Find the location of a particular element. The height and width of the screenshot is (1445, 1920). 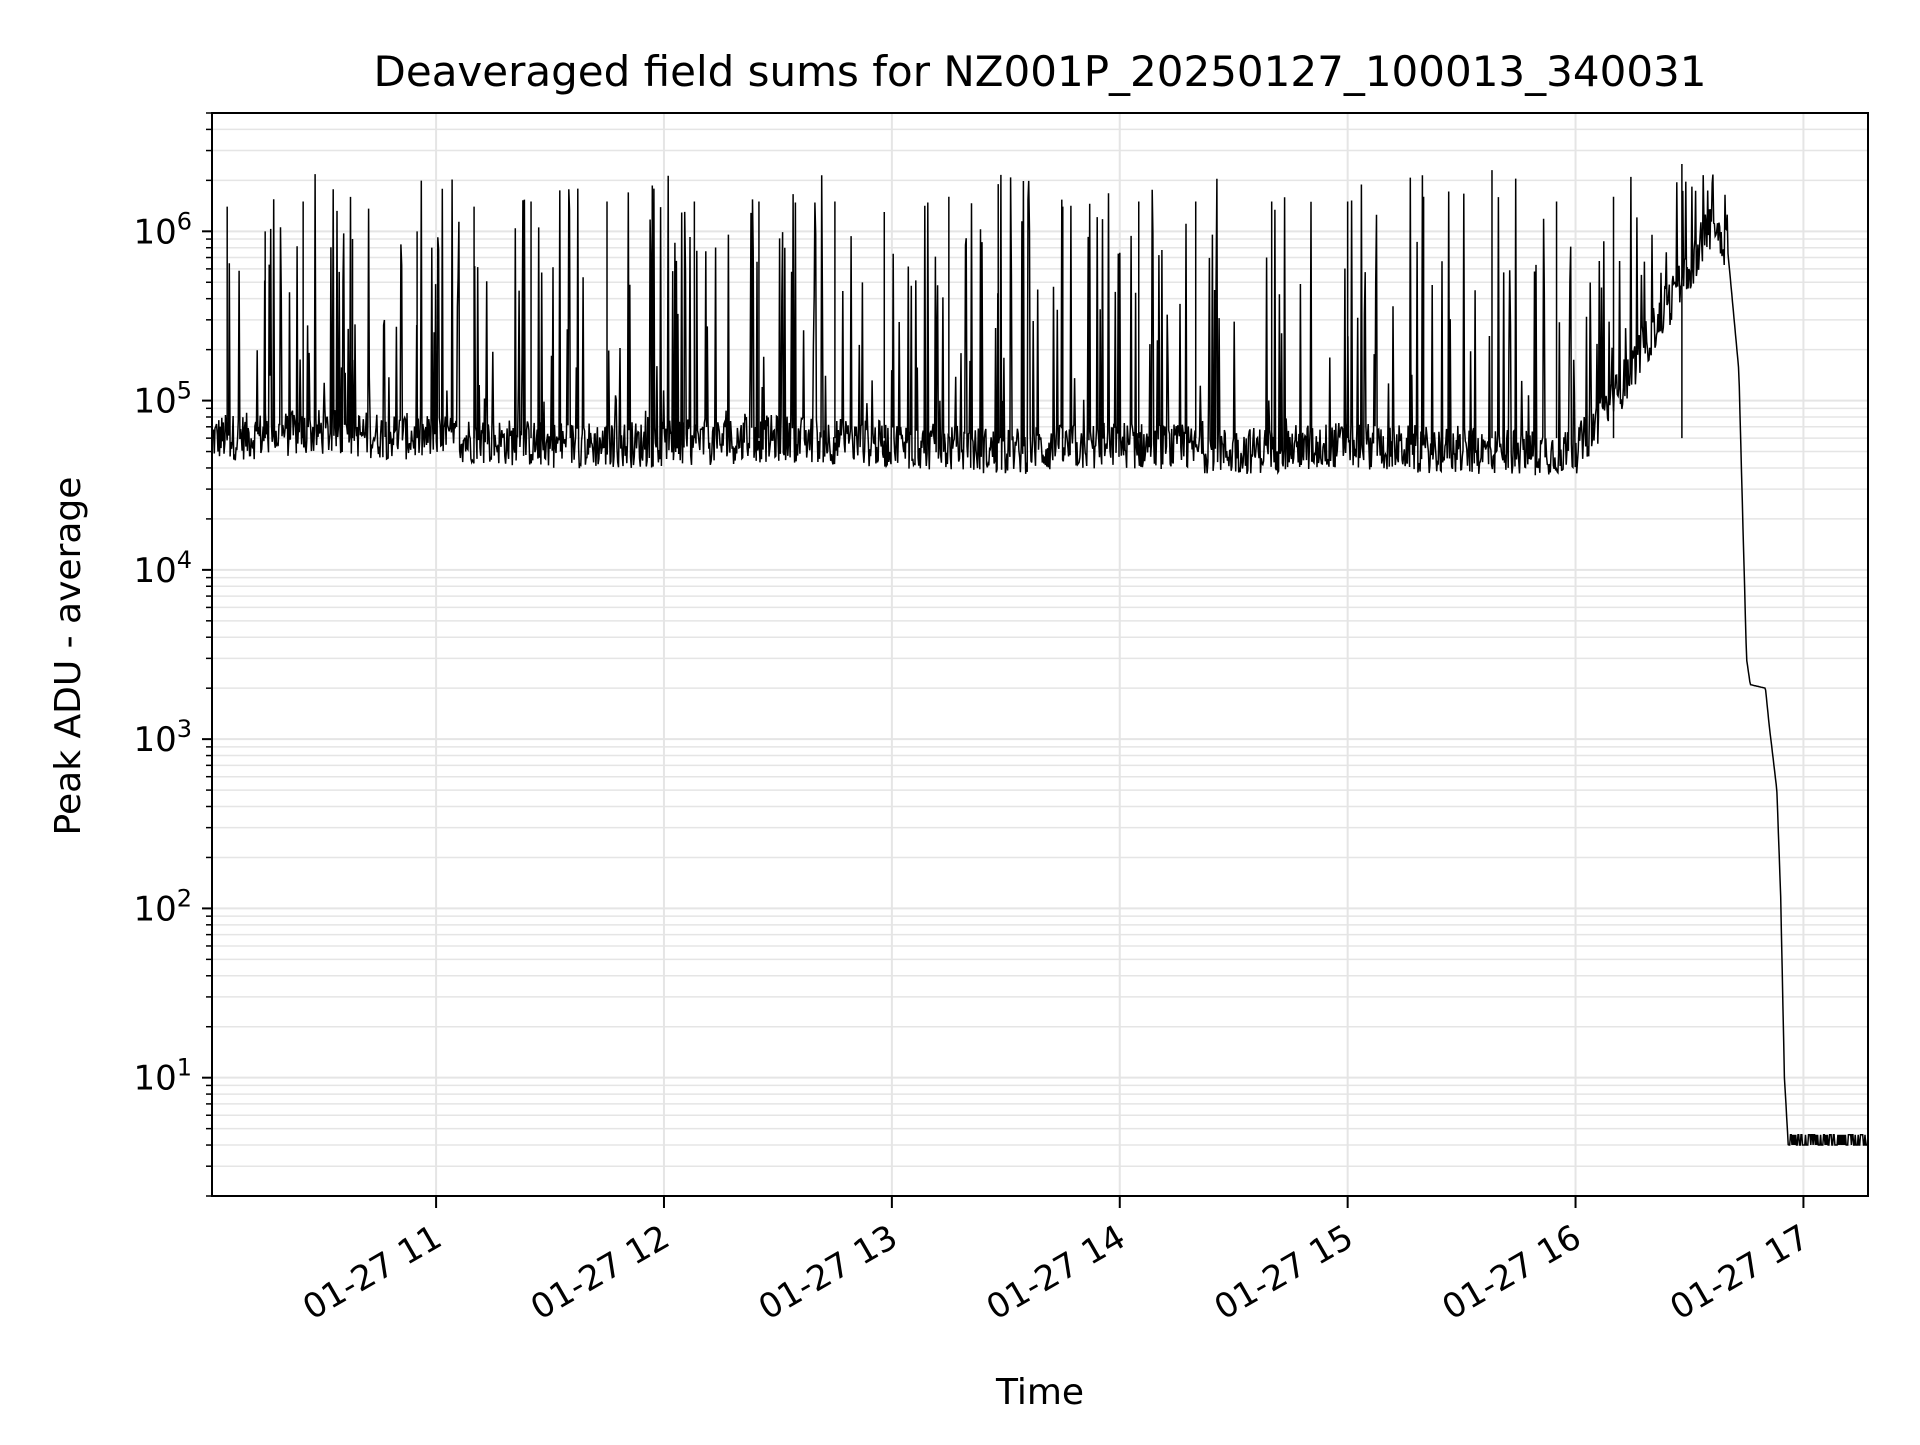

y-tick-label: 10⁵ is located at coordinates (162, 399).